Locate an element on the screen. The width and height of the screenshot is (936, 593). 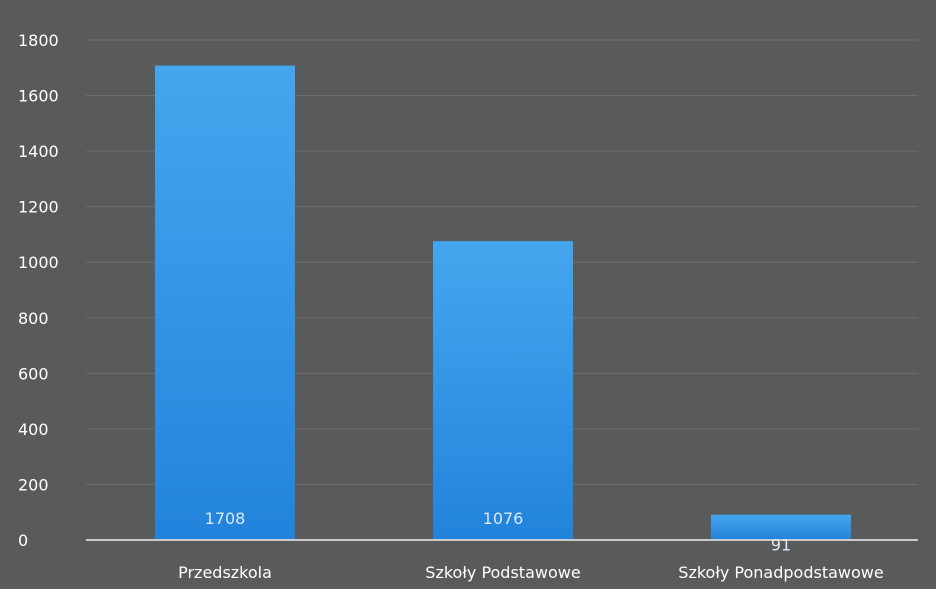
y-tick-label: 1400 is located at coordinates (38, 151).